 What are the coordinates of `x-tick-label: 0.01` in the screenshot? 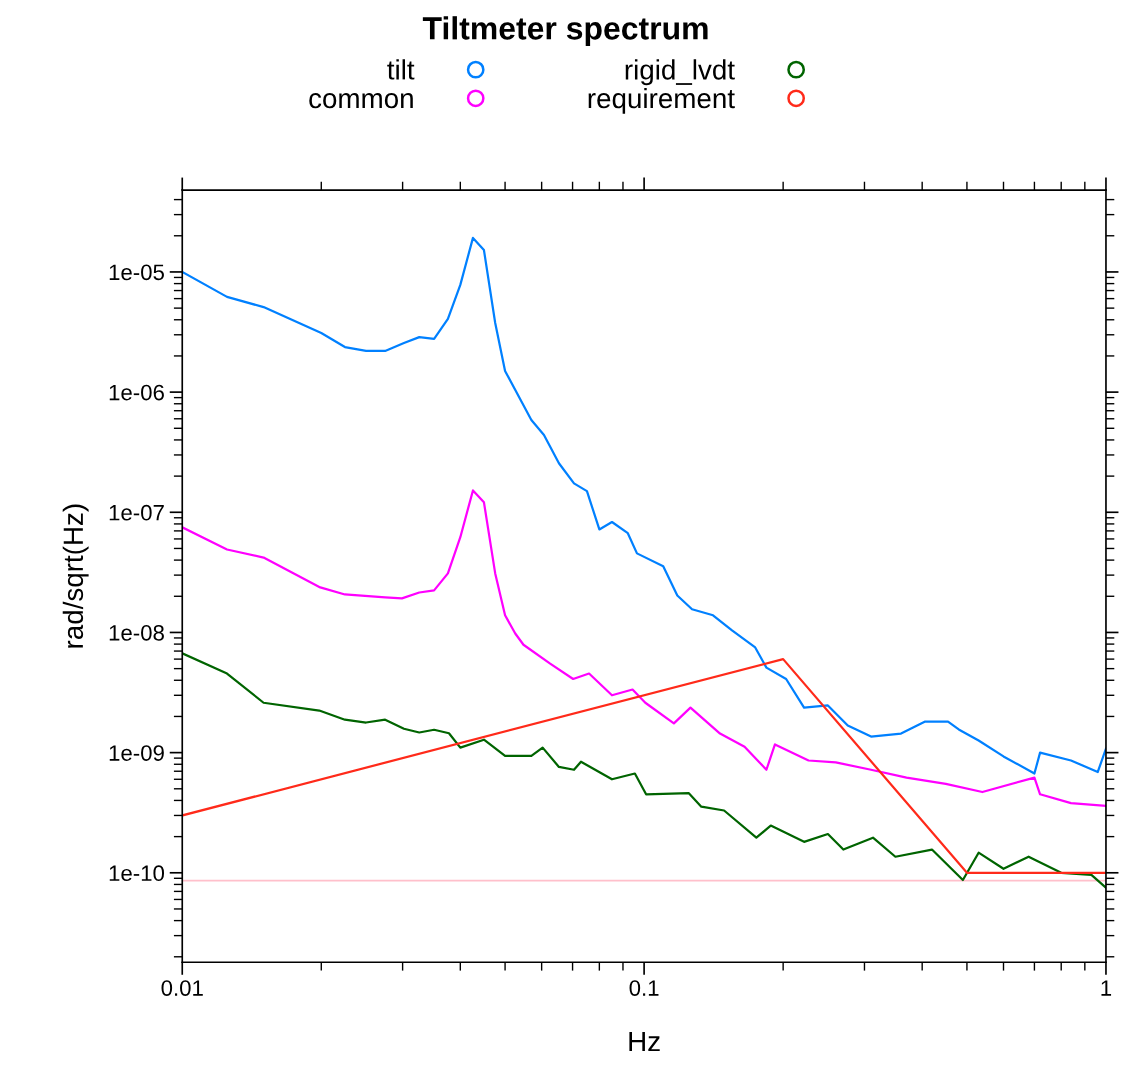 It's located at (182, 988).